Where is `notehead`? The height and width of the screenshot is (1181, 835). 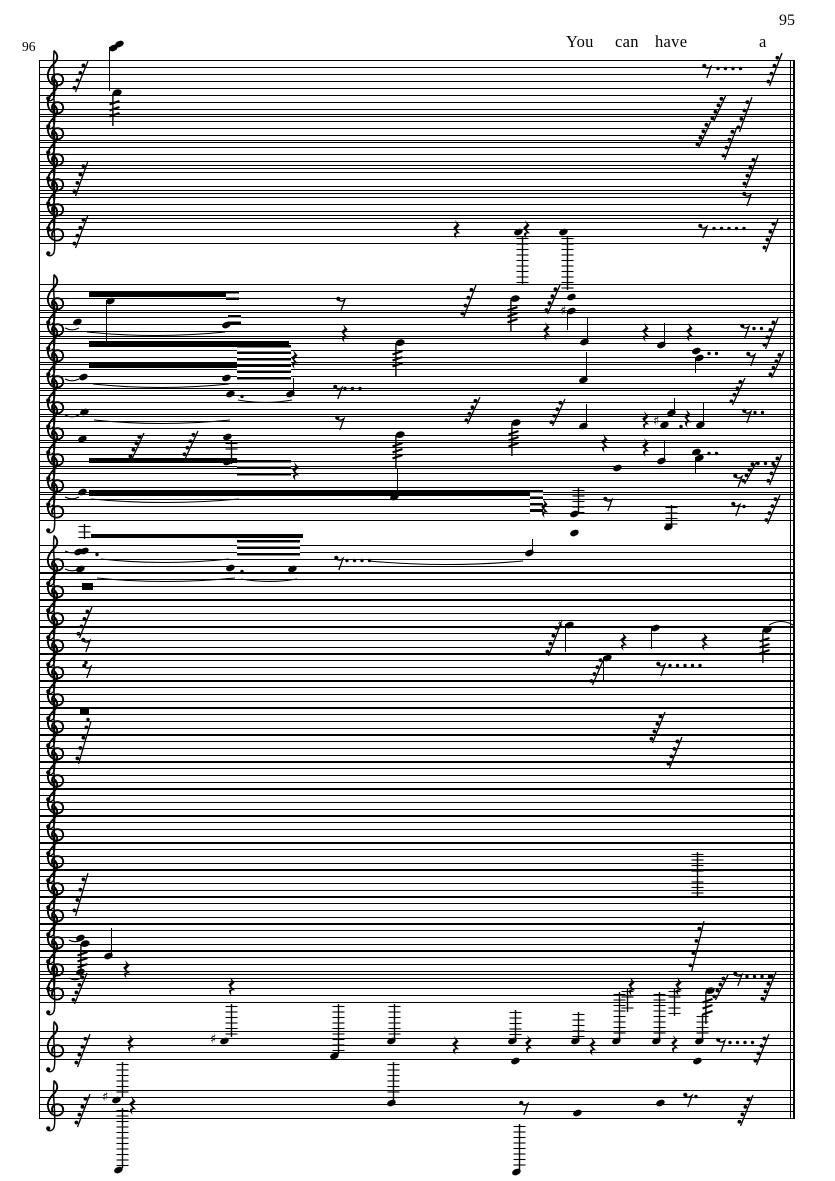
notehead is located at coordinates (119, 44).